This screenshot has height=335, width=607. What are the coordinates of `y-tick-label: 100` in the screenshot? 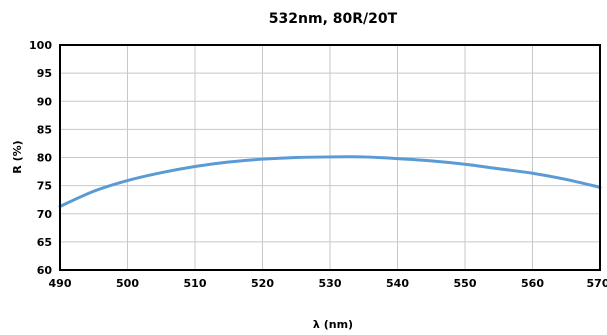 It's located at (40, 45).